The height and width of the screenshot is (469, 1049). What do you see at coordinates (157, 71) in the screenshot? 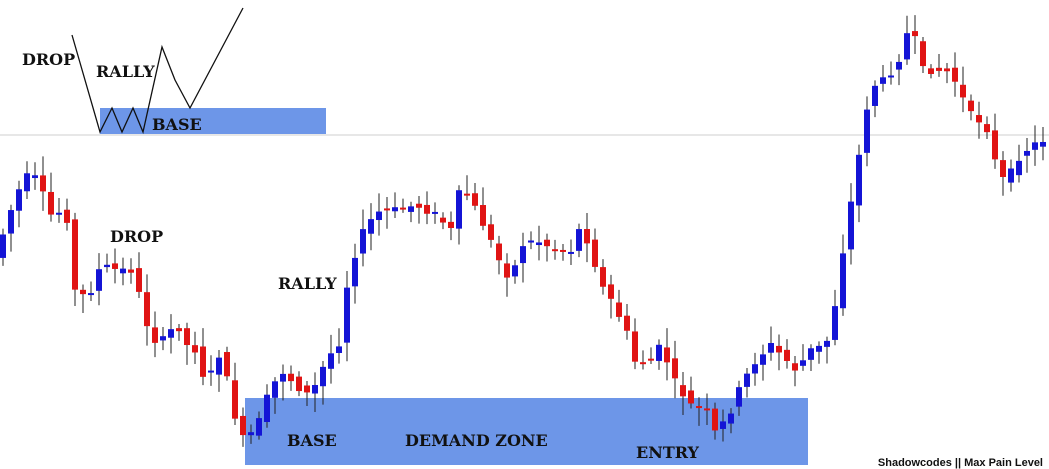
I see `drop-rally-base-sketch` at bounding box center [157, 71].